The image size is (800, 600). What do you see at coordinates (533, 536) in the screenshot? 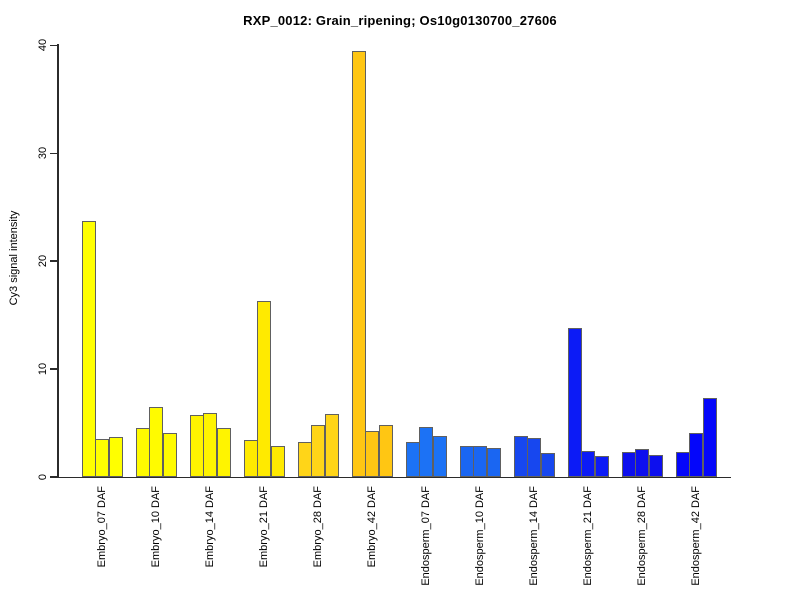
I see `x-axis-group-label: Endosperm_14 DAF` at bounding box center [533, 536].